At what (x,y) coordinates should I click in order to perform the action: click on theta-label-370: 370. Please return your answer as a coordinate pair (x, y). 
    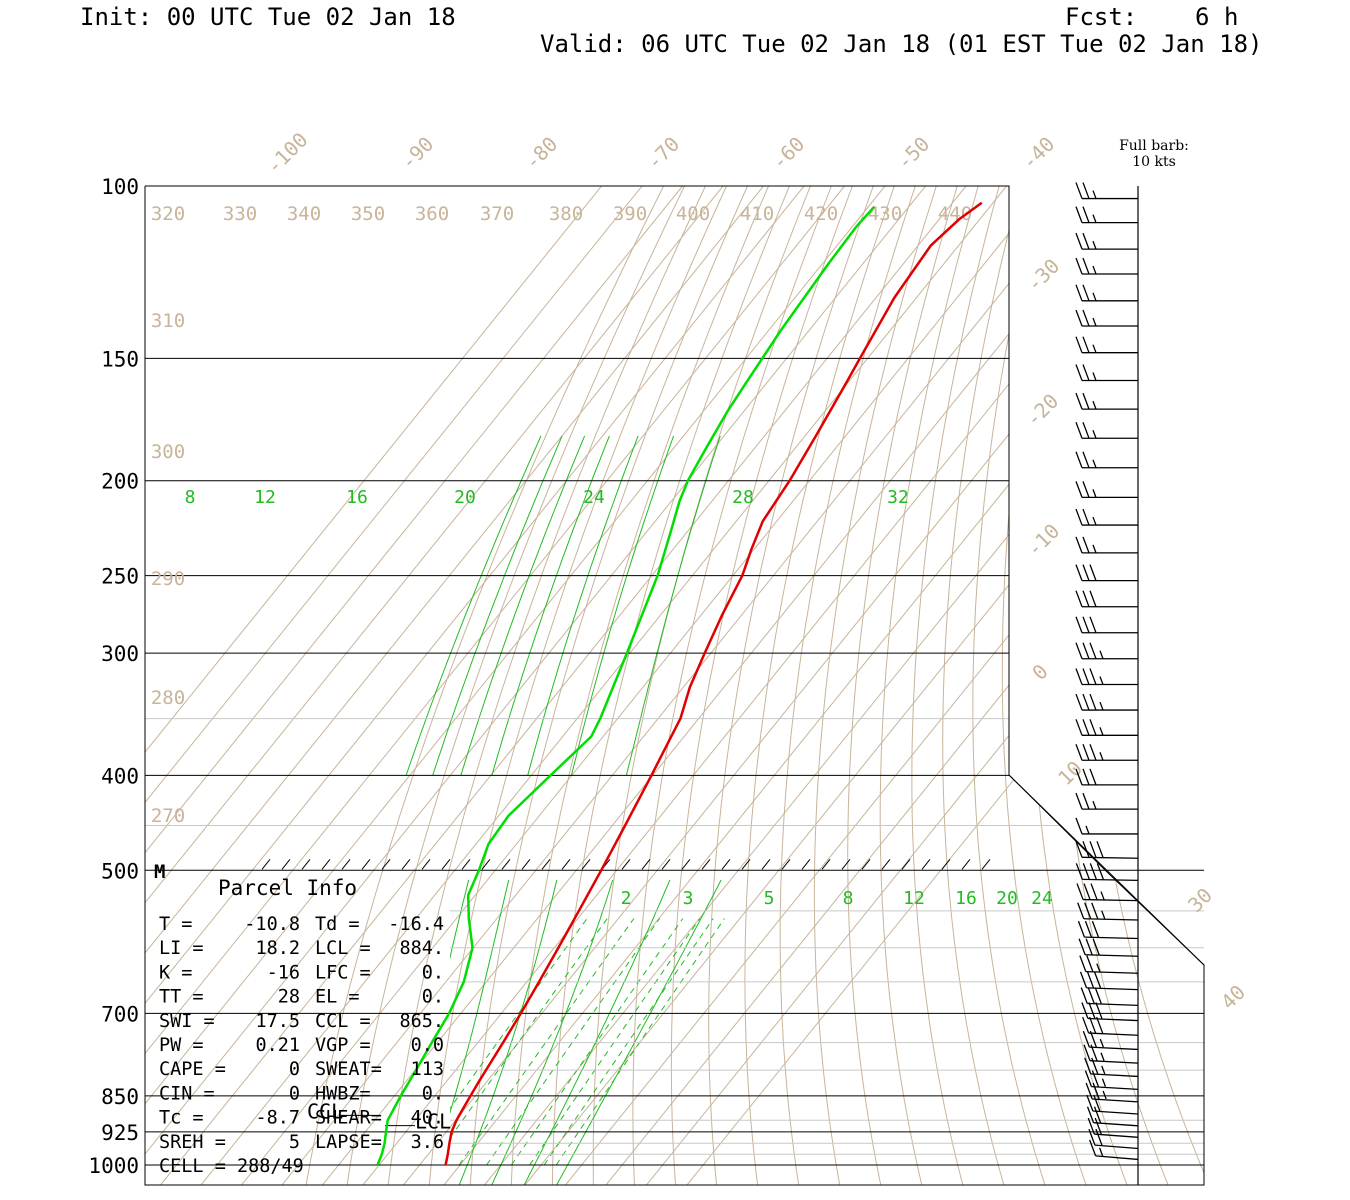
    Looking at the image, I should click on (497, 214).